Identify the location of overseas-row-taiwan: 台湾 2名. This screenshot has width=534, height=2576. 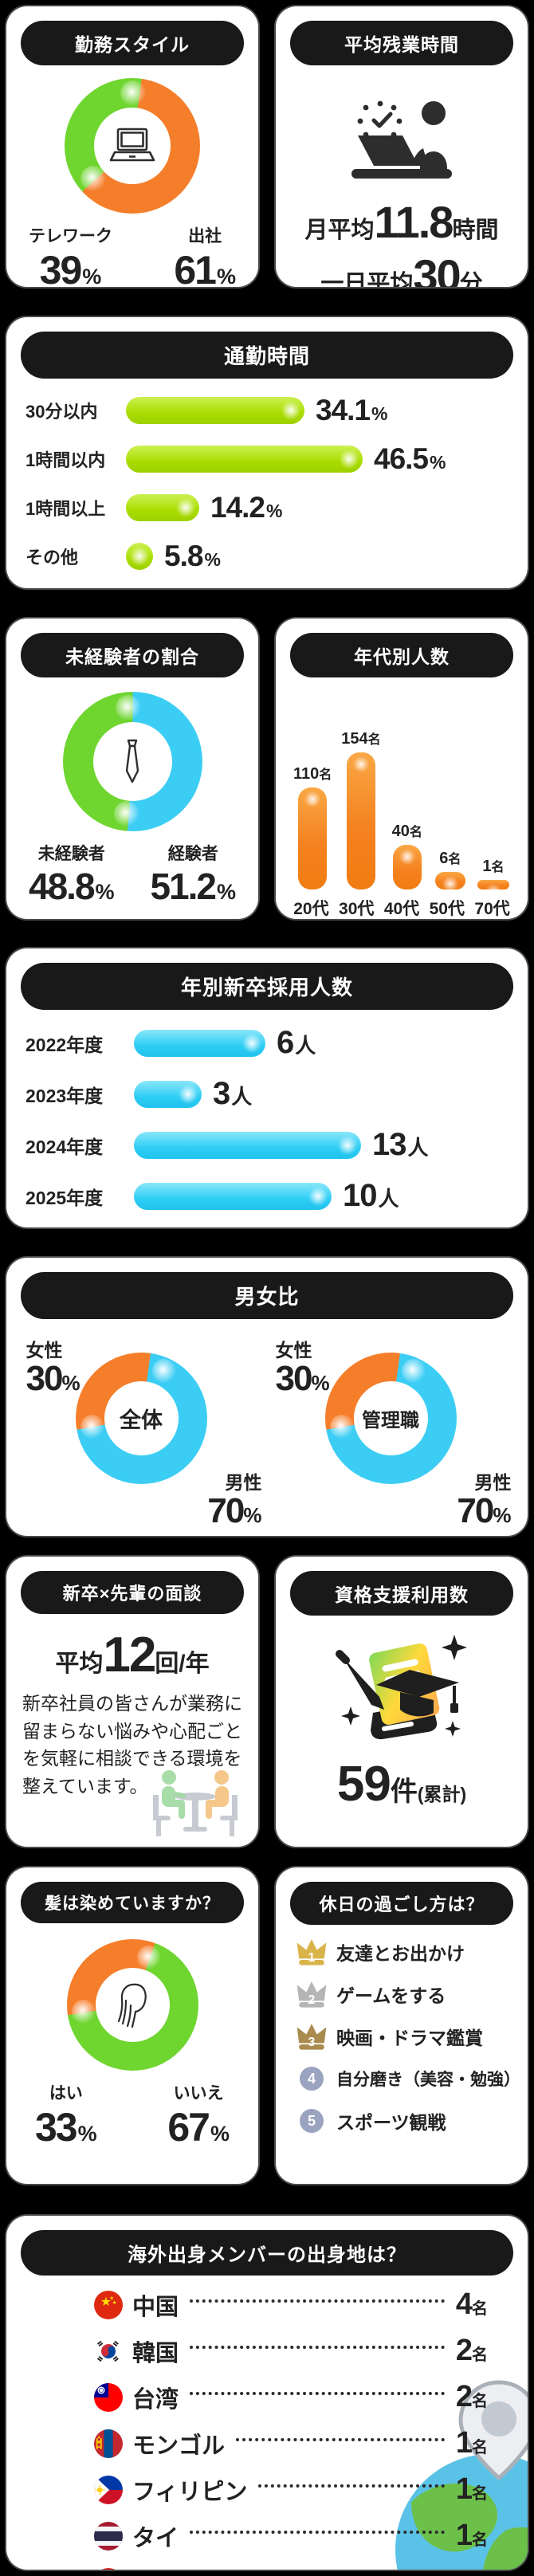
(291, 2397).